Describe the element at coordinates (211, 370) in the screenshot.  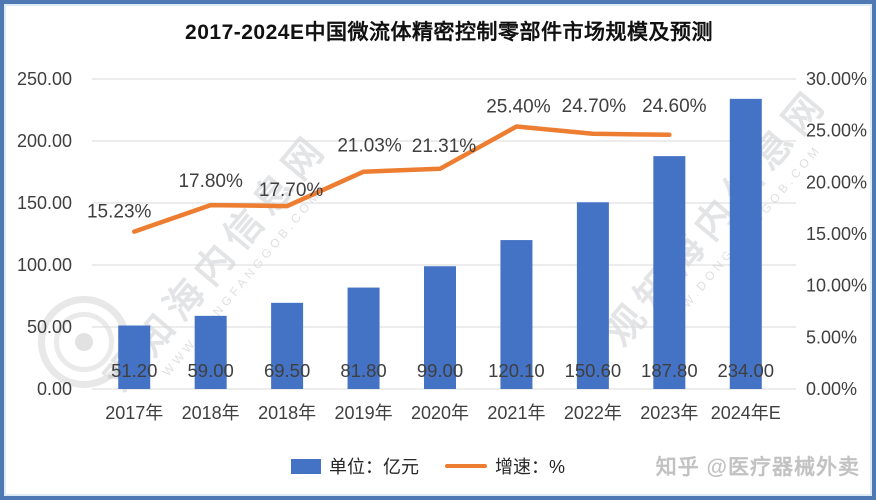
I see `bar-value-label: 59.00` at that location.